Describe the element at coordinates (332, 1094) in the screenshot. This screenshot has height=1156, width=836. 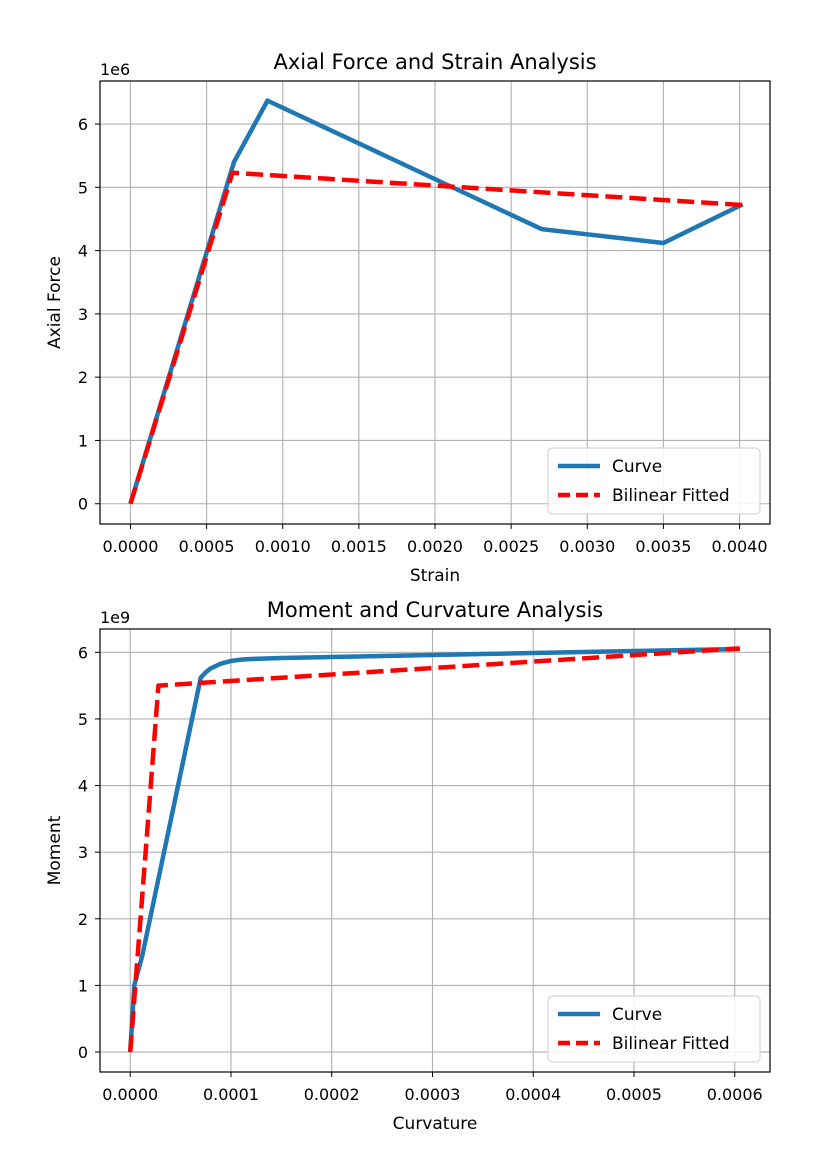
I see `x-tick-label: 0.0002` at that location.